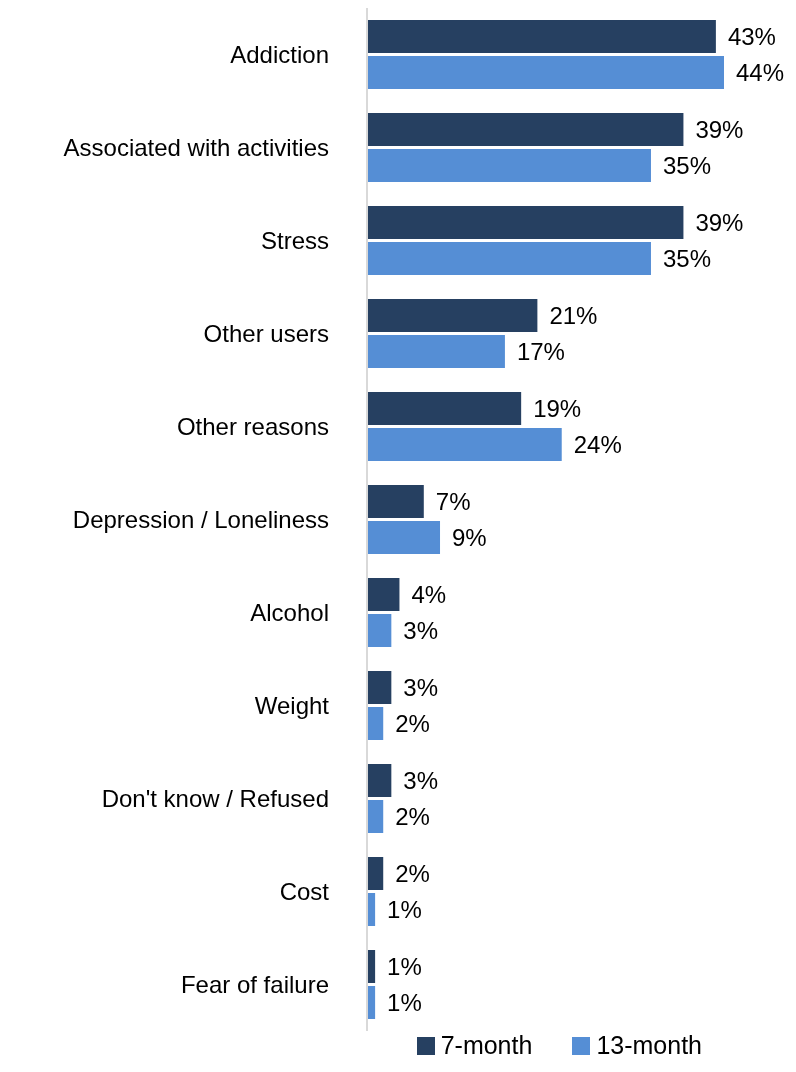  What do you see at coordinates (294, 240) in the screenshot?
I see `y-tick-label: Stress` at bounding box center [294, 240].